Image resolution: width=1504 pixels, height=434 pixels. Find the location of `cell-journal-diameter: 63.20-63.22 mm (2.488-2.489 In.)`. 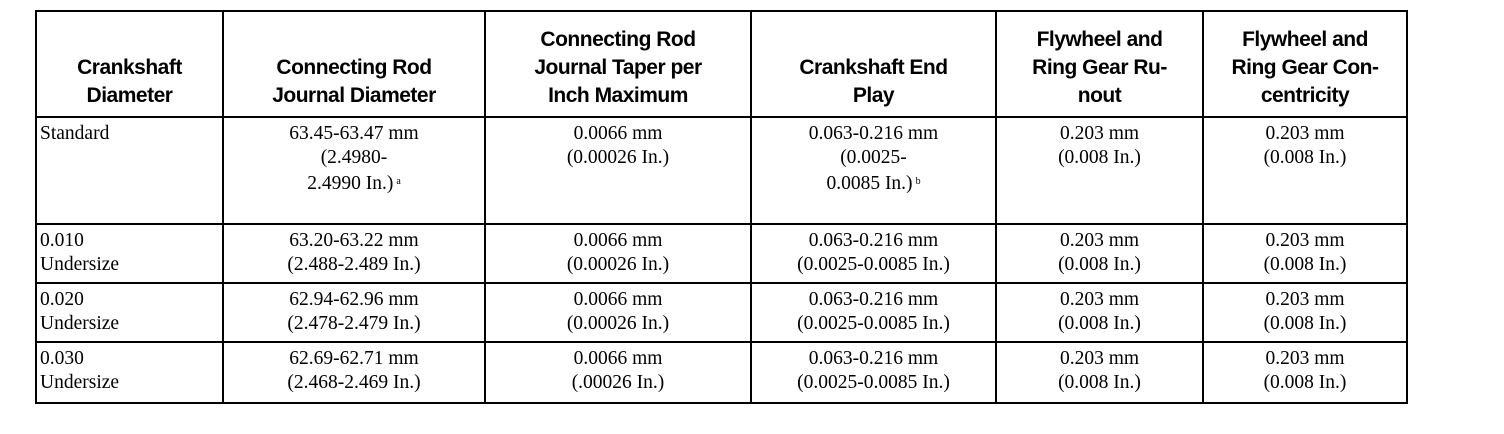

cell-journal-diameter: 63.20-63.22 mm (2.488-2.489 In.) is located at coordinates (354, 253).